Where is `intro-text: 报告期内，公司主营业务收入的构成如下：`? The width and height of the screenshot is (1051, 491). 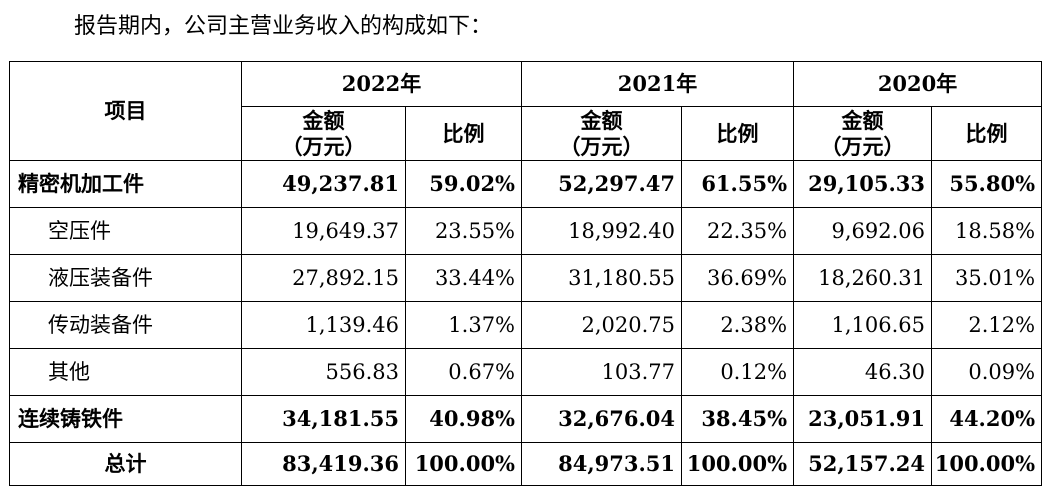
intro-text: 报告期内，公司主营业务收入的构成如下： is located at coordinates (283, 26).